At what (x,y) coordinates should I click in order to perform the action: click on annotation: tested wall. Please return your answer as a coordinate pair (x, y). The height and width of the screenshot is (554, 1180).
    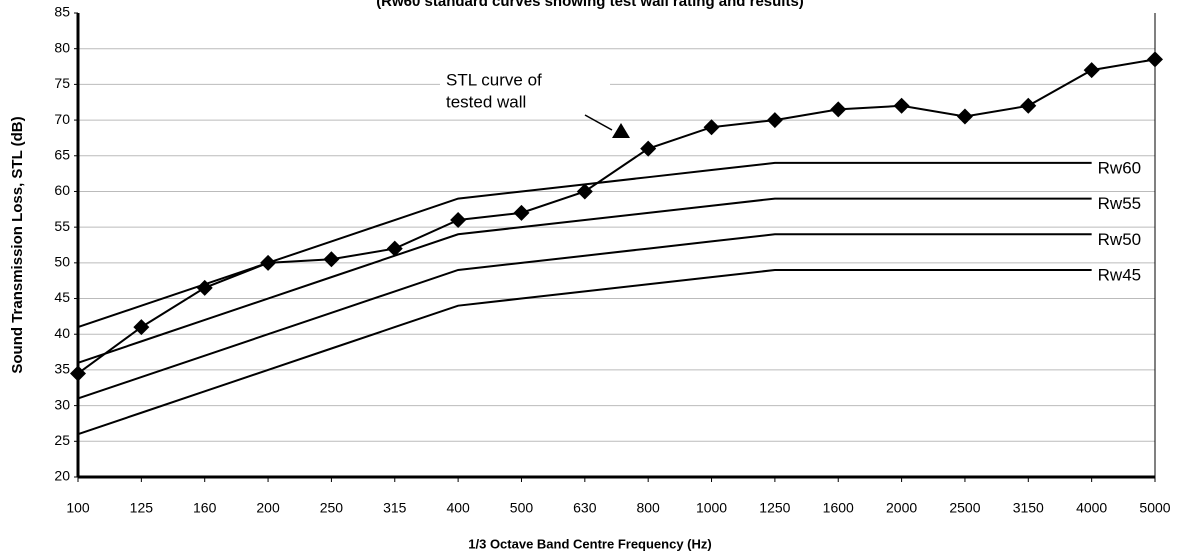
    Looking at the image, I should click on (486, 101).